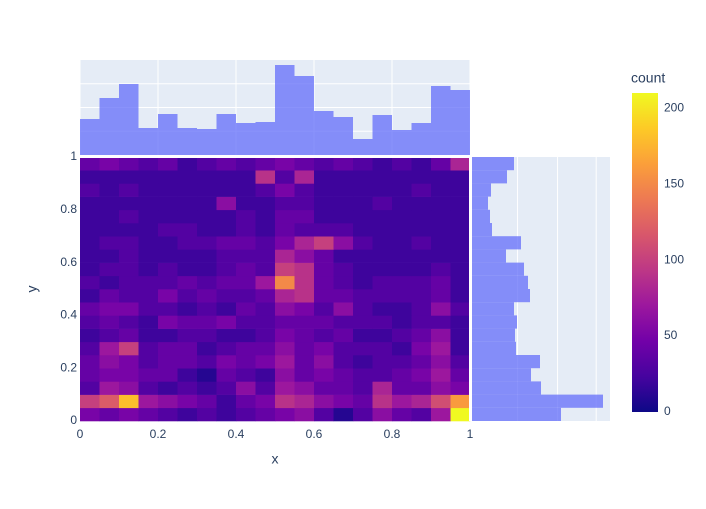  Describe the element at coordinates (470, 434) in the screenshot. I see `x-tick-label: 1` at that location.